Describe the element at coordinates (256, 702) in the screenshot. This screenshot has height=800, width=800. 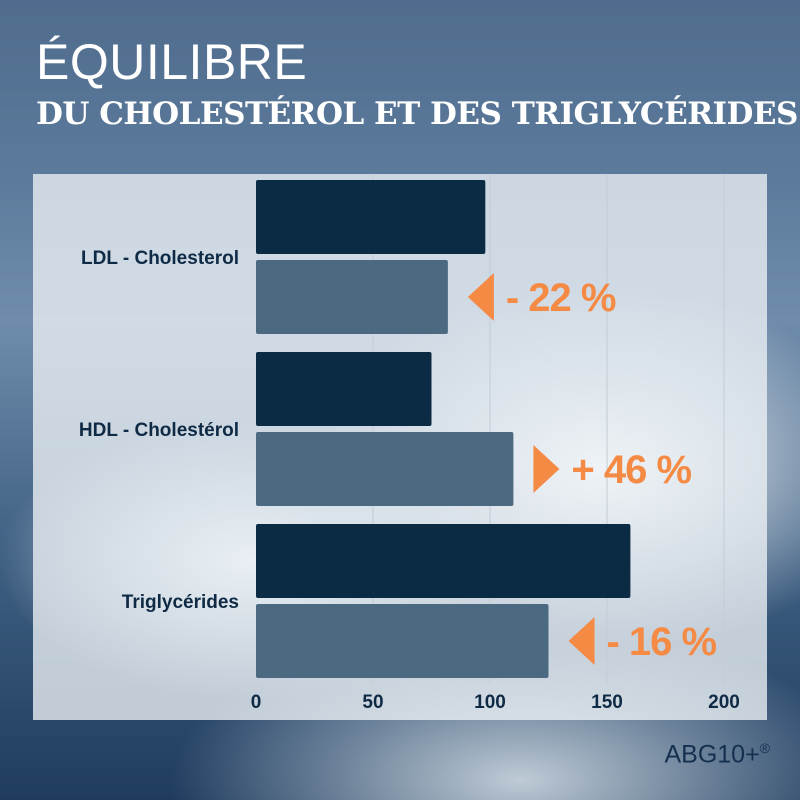
I see `x-tick-label-0: 0` at that location.